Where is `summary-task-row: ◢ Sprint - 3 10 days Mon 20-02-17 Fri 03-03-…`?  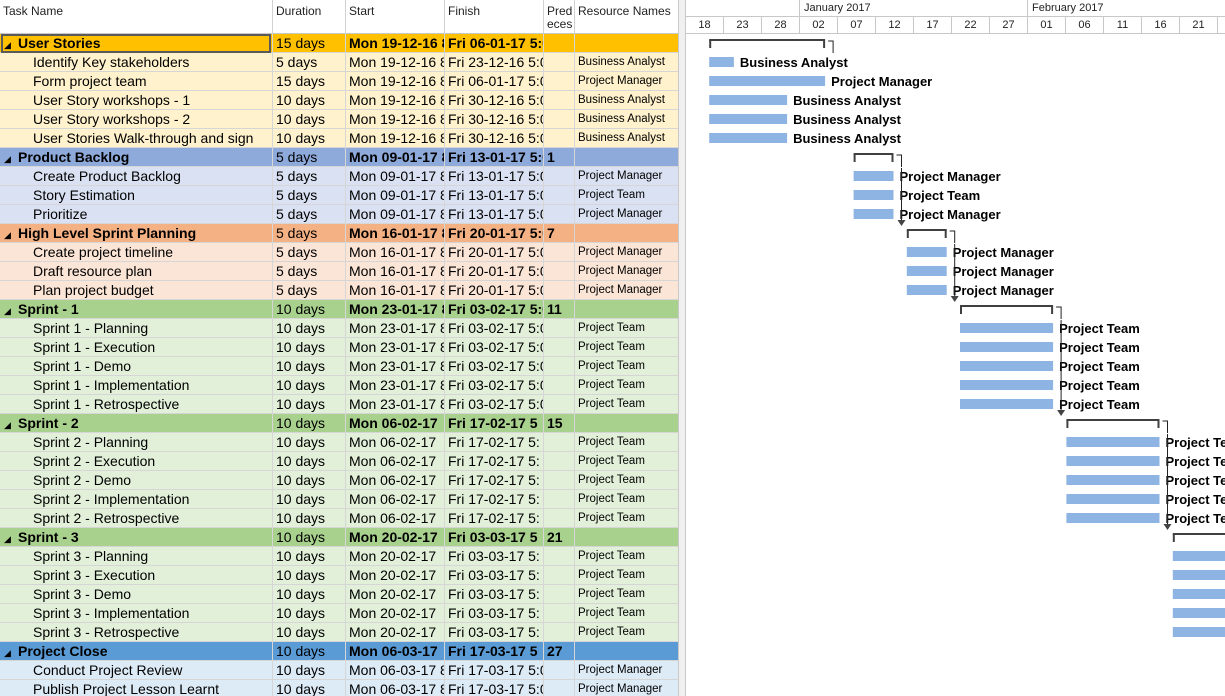 summary-task-row: ◢ Sprint - 3 10 days Mon 20-02-17 Fri 03-03-… is located at coordinates (339, 537).